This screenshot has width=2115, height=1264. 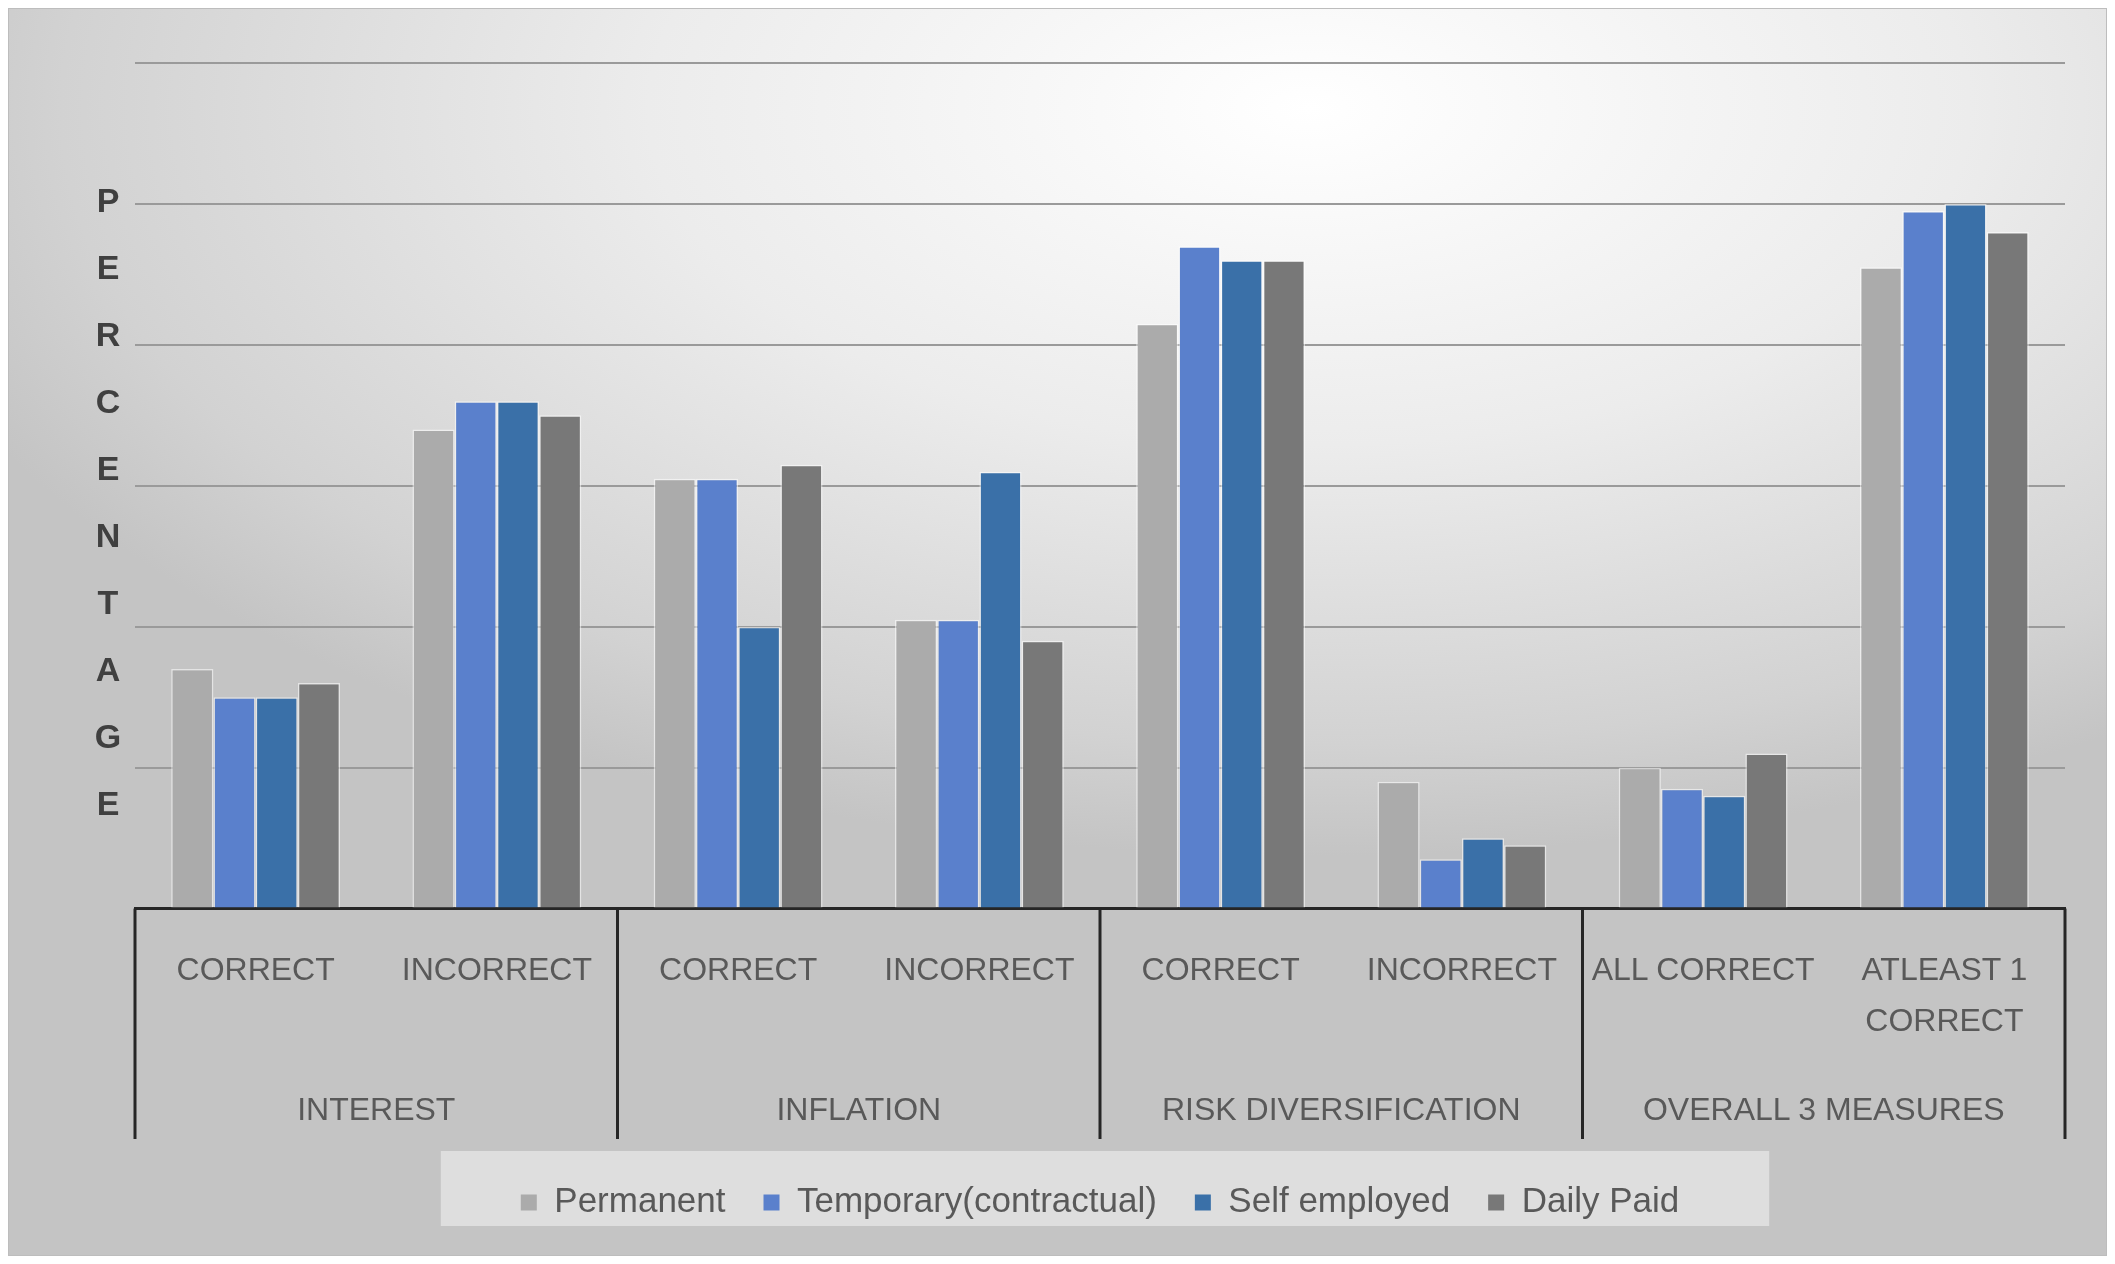 I want to click on text: INFLATION, so click(x=859, y=1108).